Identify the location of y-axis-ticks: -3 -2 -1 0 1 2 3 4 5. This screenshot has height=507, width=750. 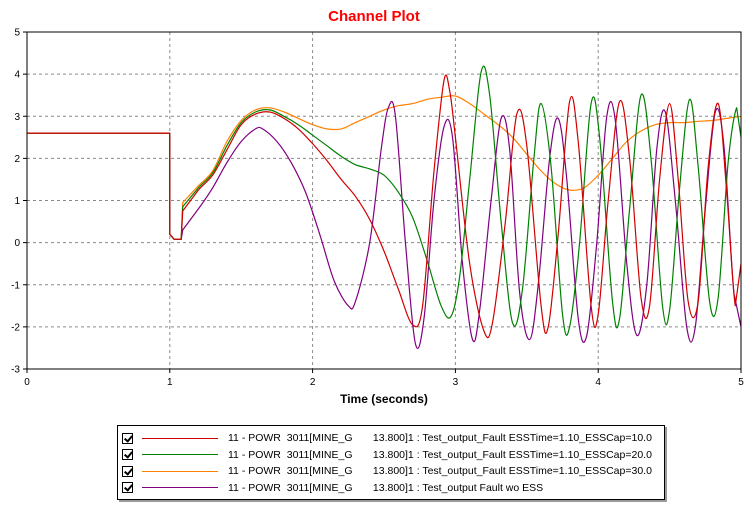
(19, 202).